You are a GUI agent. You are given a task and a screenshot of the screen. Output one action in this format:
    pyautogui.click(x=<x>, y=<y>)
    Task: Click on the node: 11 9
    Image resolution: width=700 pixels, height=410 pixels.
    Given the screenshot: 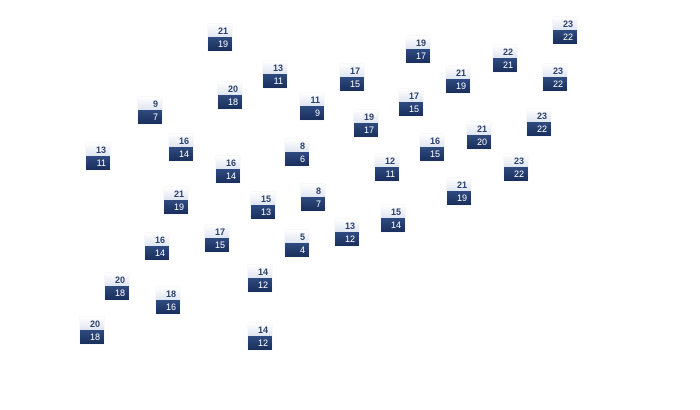 What is the action you would take?
    pyautogui.click(x=312, y=106)
    